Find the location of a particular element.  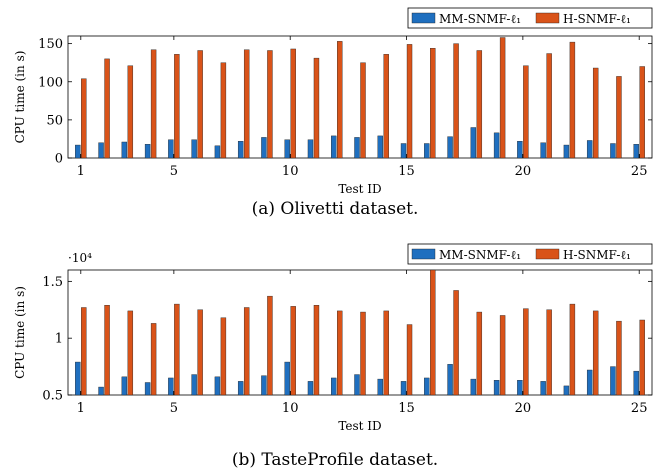

y-axis-exponent: ·10⁴ is located at coordinates (80, 258).